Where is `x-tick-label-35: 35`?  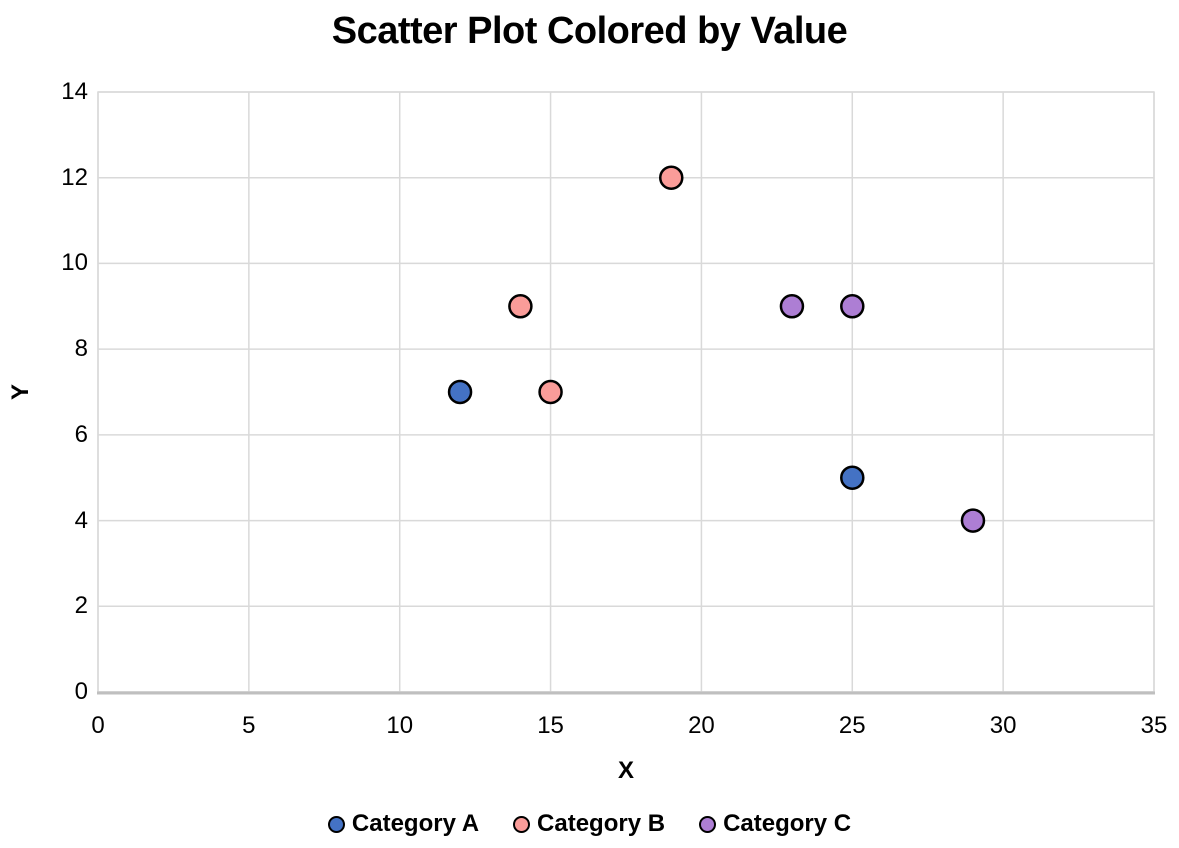 x-tick-label-35: 35 is located at coordinates (1154, 725).